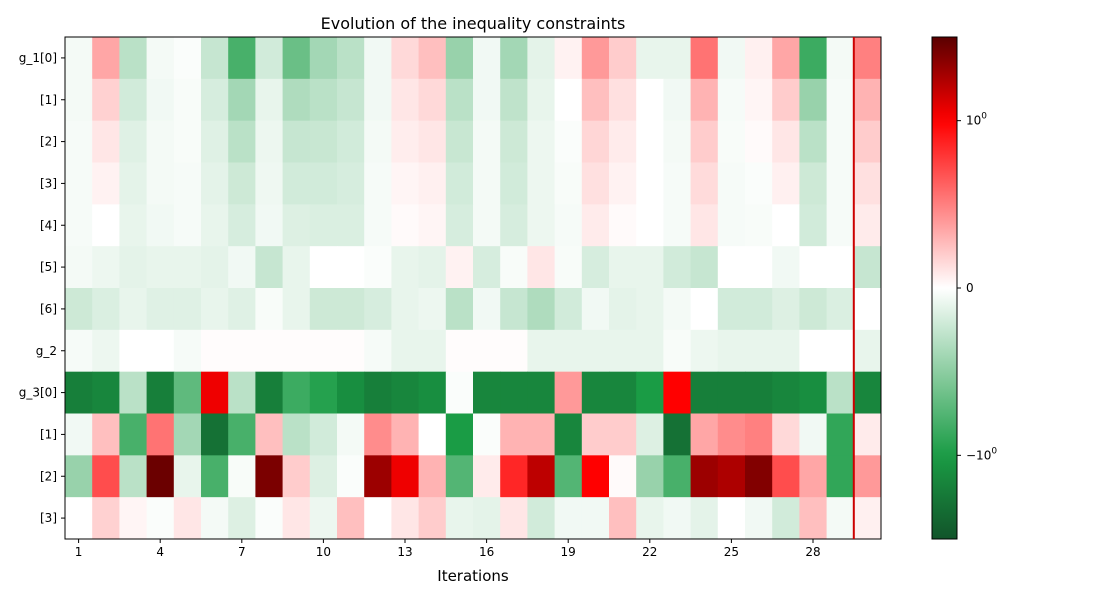  I want to click on x-tick-label: 25, so click(731, 552).